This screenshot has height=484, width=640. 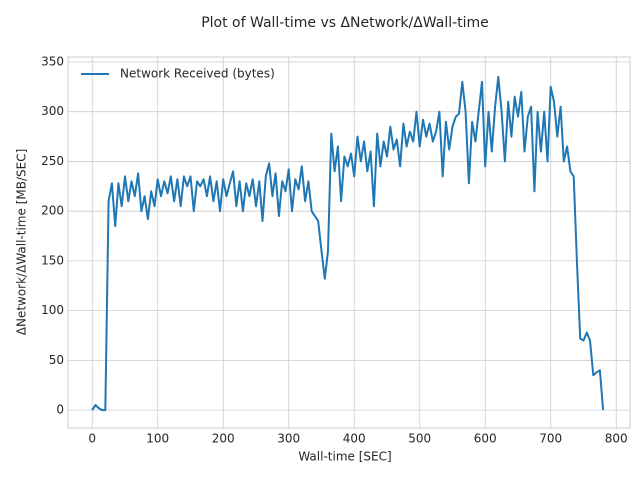 I want to click on x-tick-label: 500, so click(x=419, y=439).